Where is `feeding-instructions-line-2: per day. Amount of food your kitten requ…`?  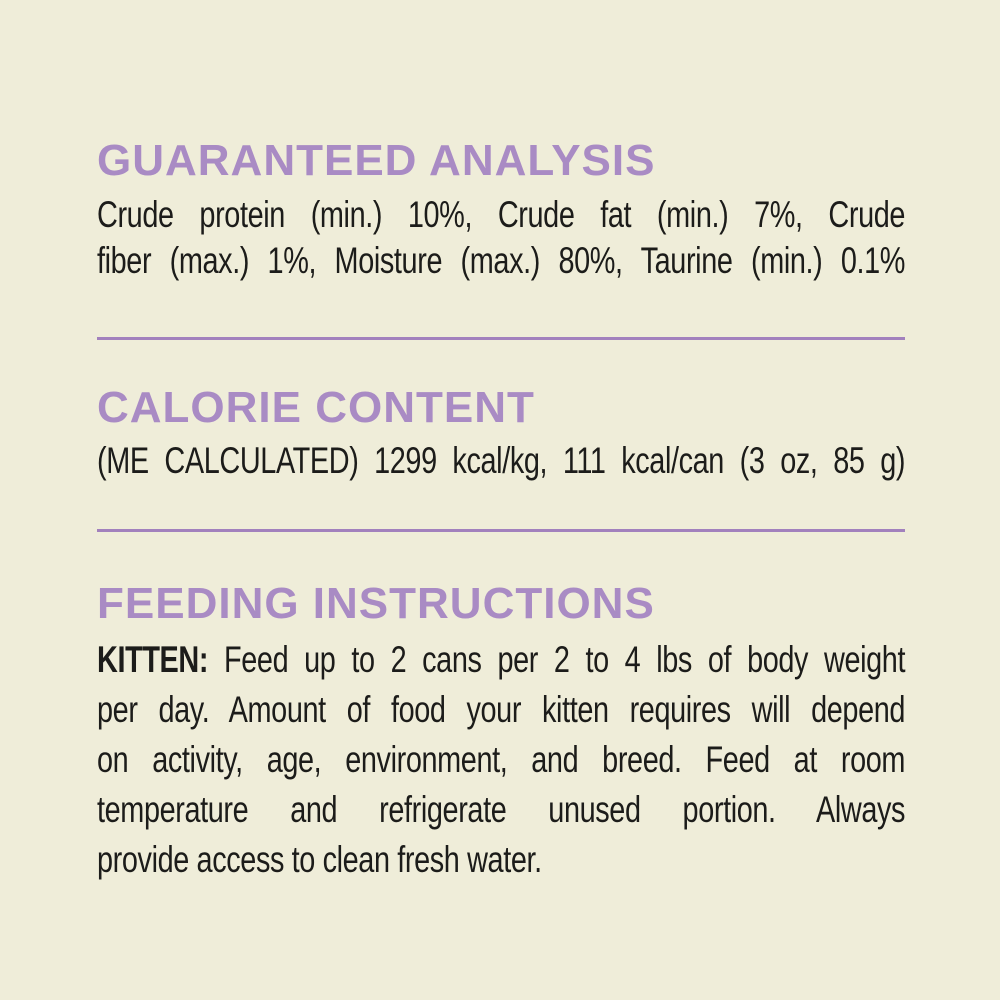 feeding-instructions-line-2: per day. Amount of food your kitten requ… is located at coordinates (501, 709).